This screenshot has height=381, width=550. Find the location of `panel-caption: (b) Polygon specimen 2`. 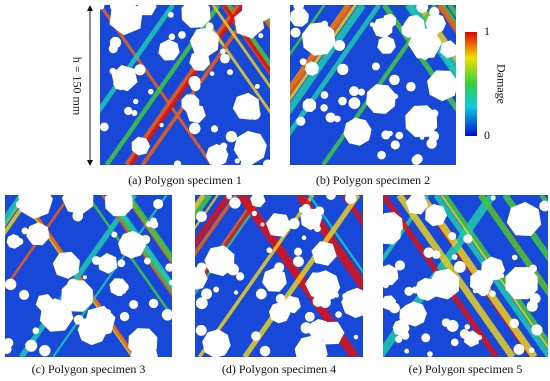

panel-caption: (b) Polygon specimen 2 is located at coordinates (373, 180).